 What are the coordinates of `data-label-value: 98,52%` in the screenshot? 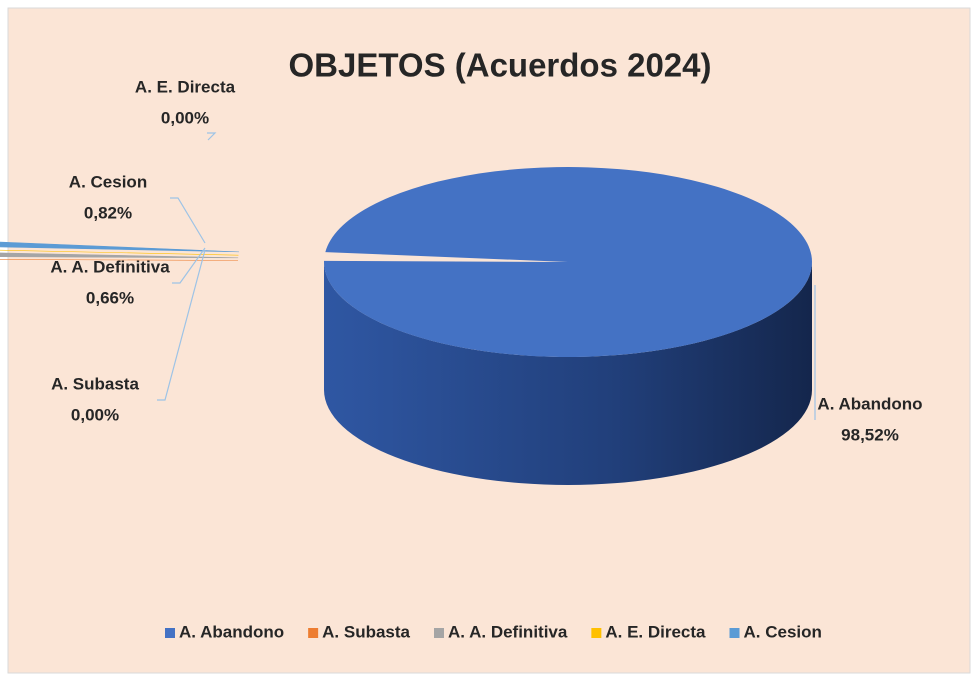 It's located at (870, 434).